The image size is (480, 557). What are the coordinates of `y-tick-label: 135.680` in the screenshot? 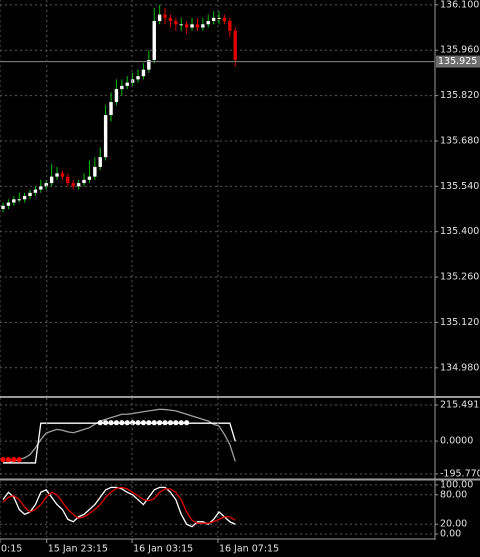 It's located at (459, 140).